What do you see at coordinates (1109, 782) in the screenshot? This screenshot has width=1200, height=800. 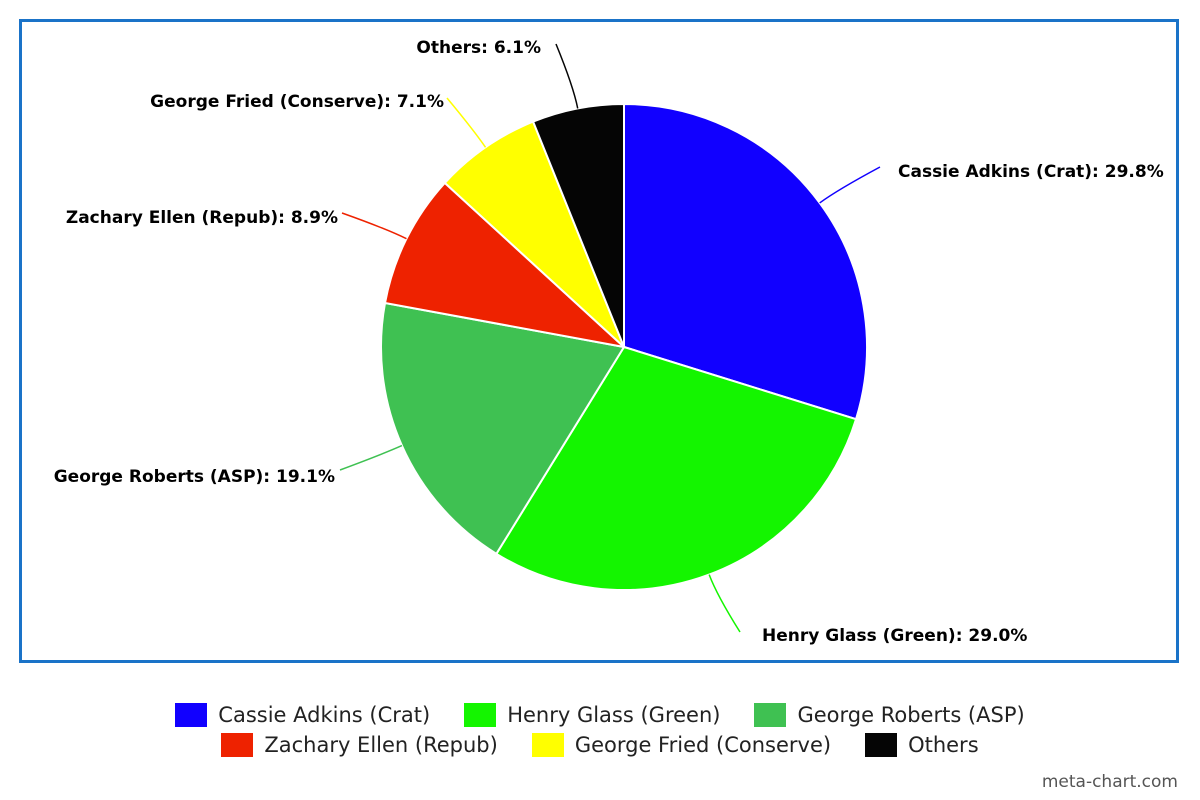 I see `watermark: meta-chart.com` at bounding box center [1109, 782].